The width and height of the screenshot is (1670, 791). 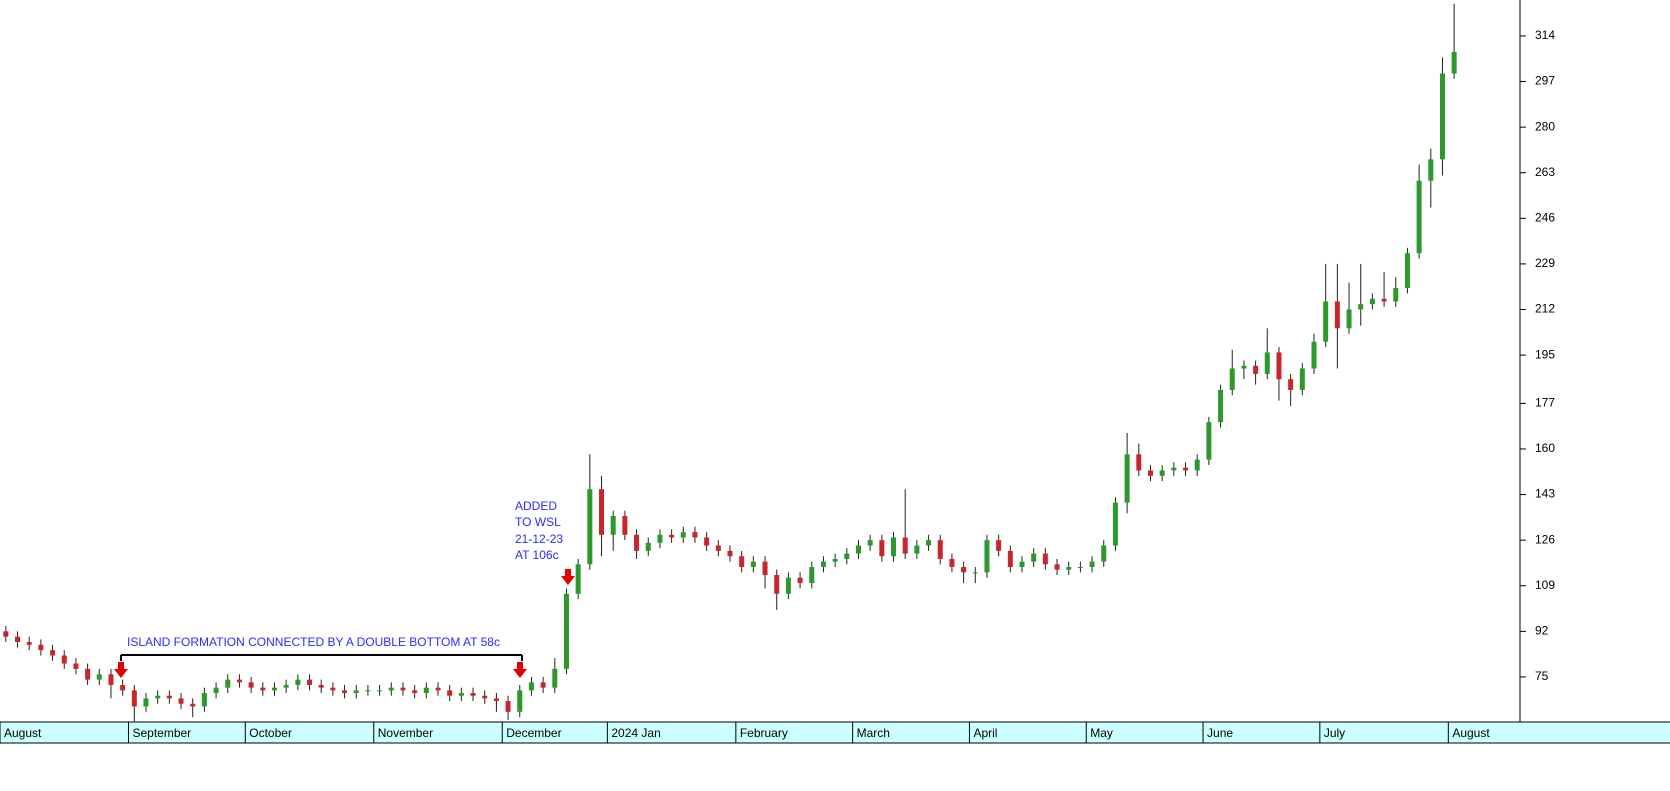 What do you see at coordinates (344, 623) in the screenshot?
I see `arrows` at bounding box center [344, 623].